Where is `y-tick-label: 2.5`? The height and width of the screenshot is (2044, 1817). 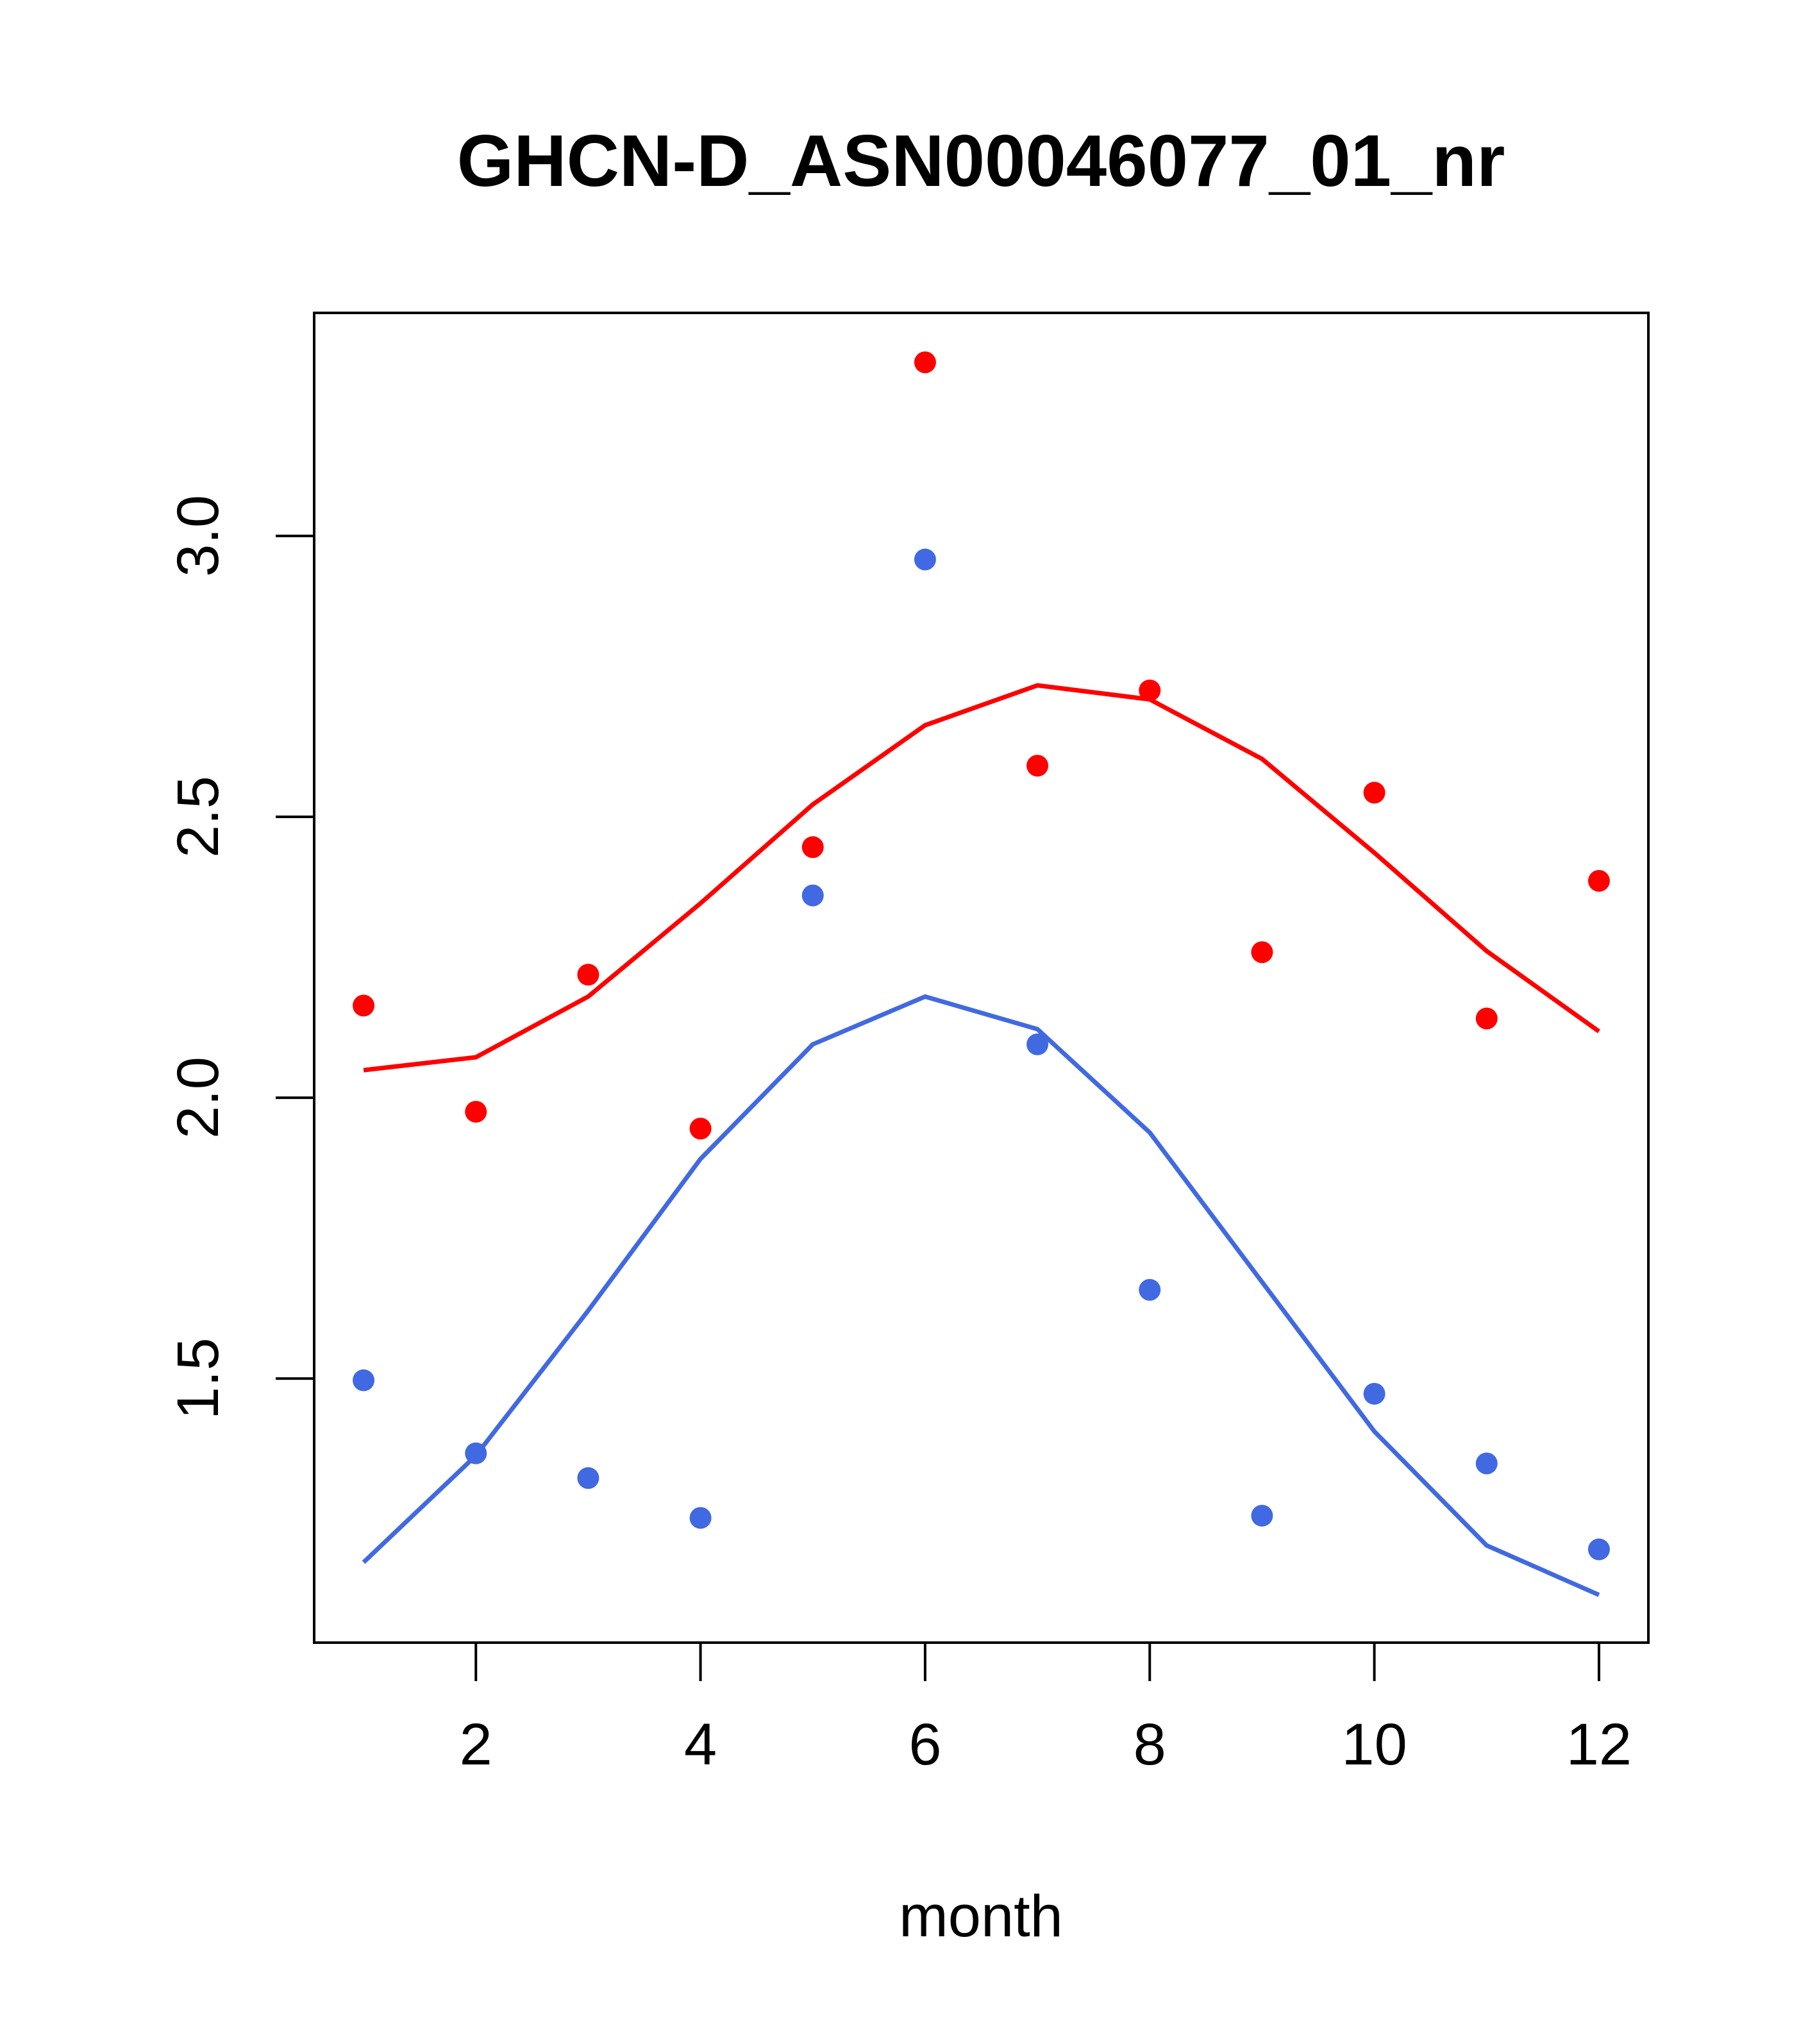 y-tick-label: 2.5 is located at coordinates (198, 817).